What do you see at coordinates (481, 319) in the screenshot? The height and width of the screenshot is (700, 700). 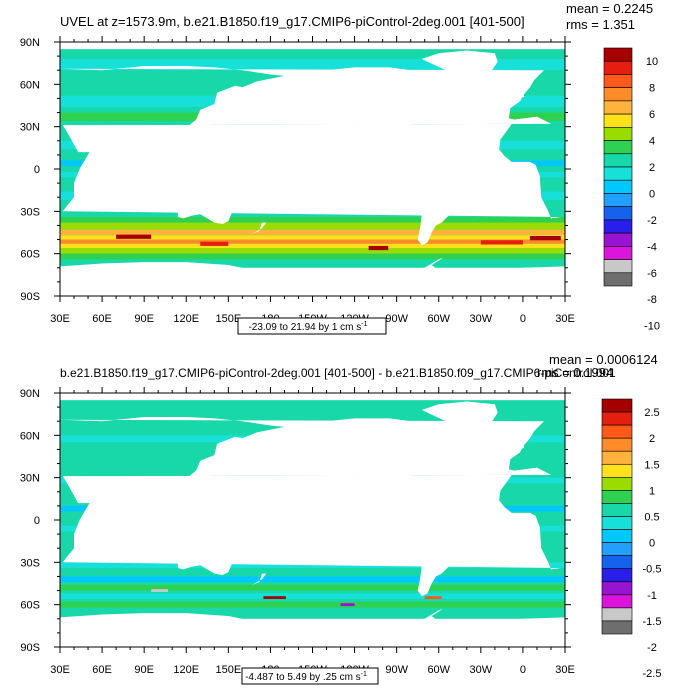 I see `x-tick-label: 30W` at bounding box center [481, 319].